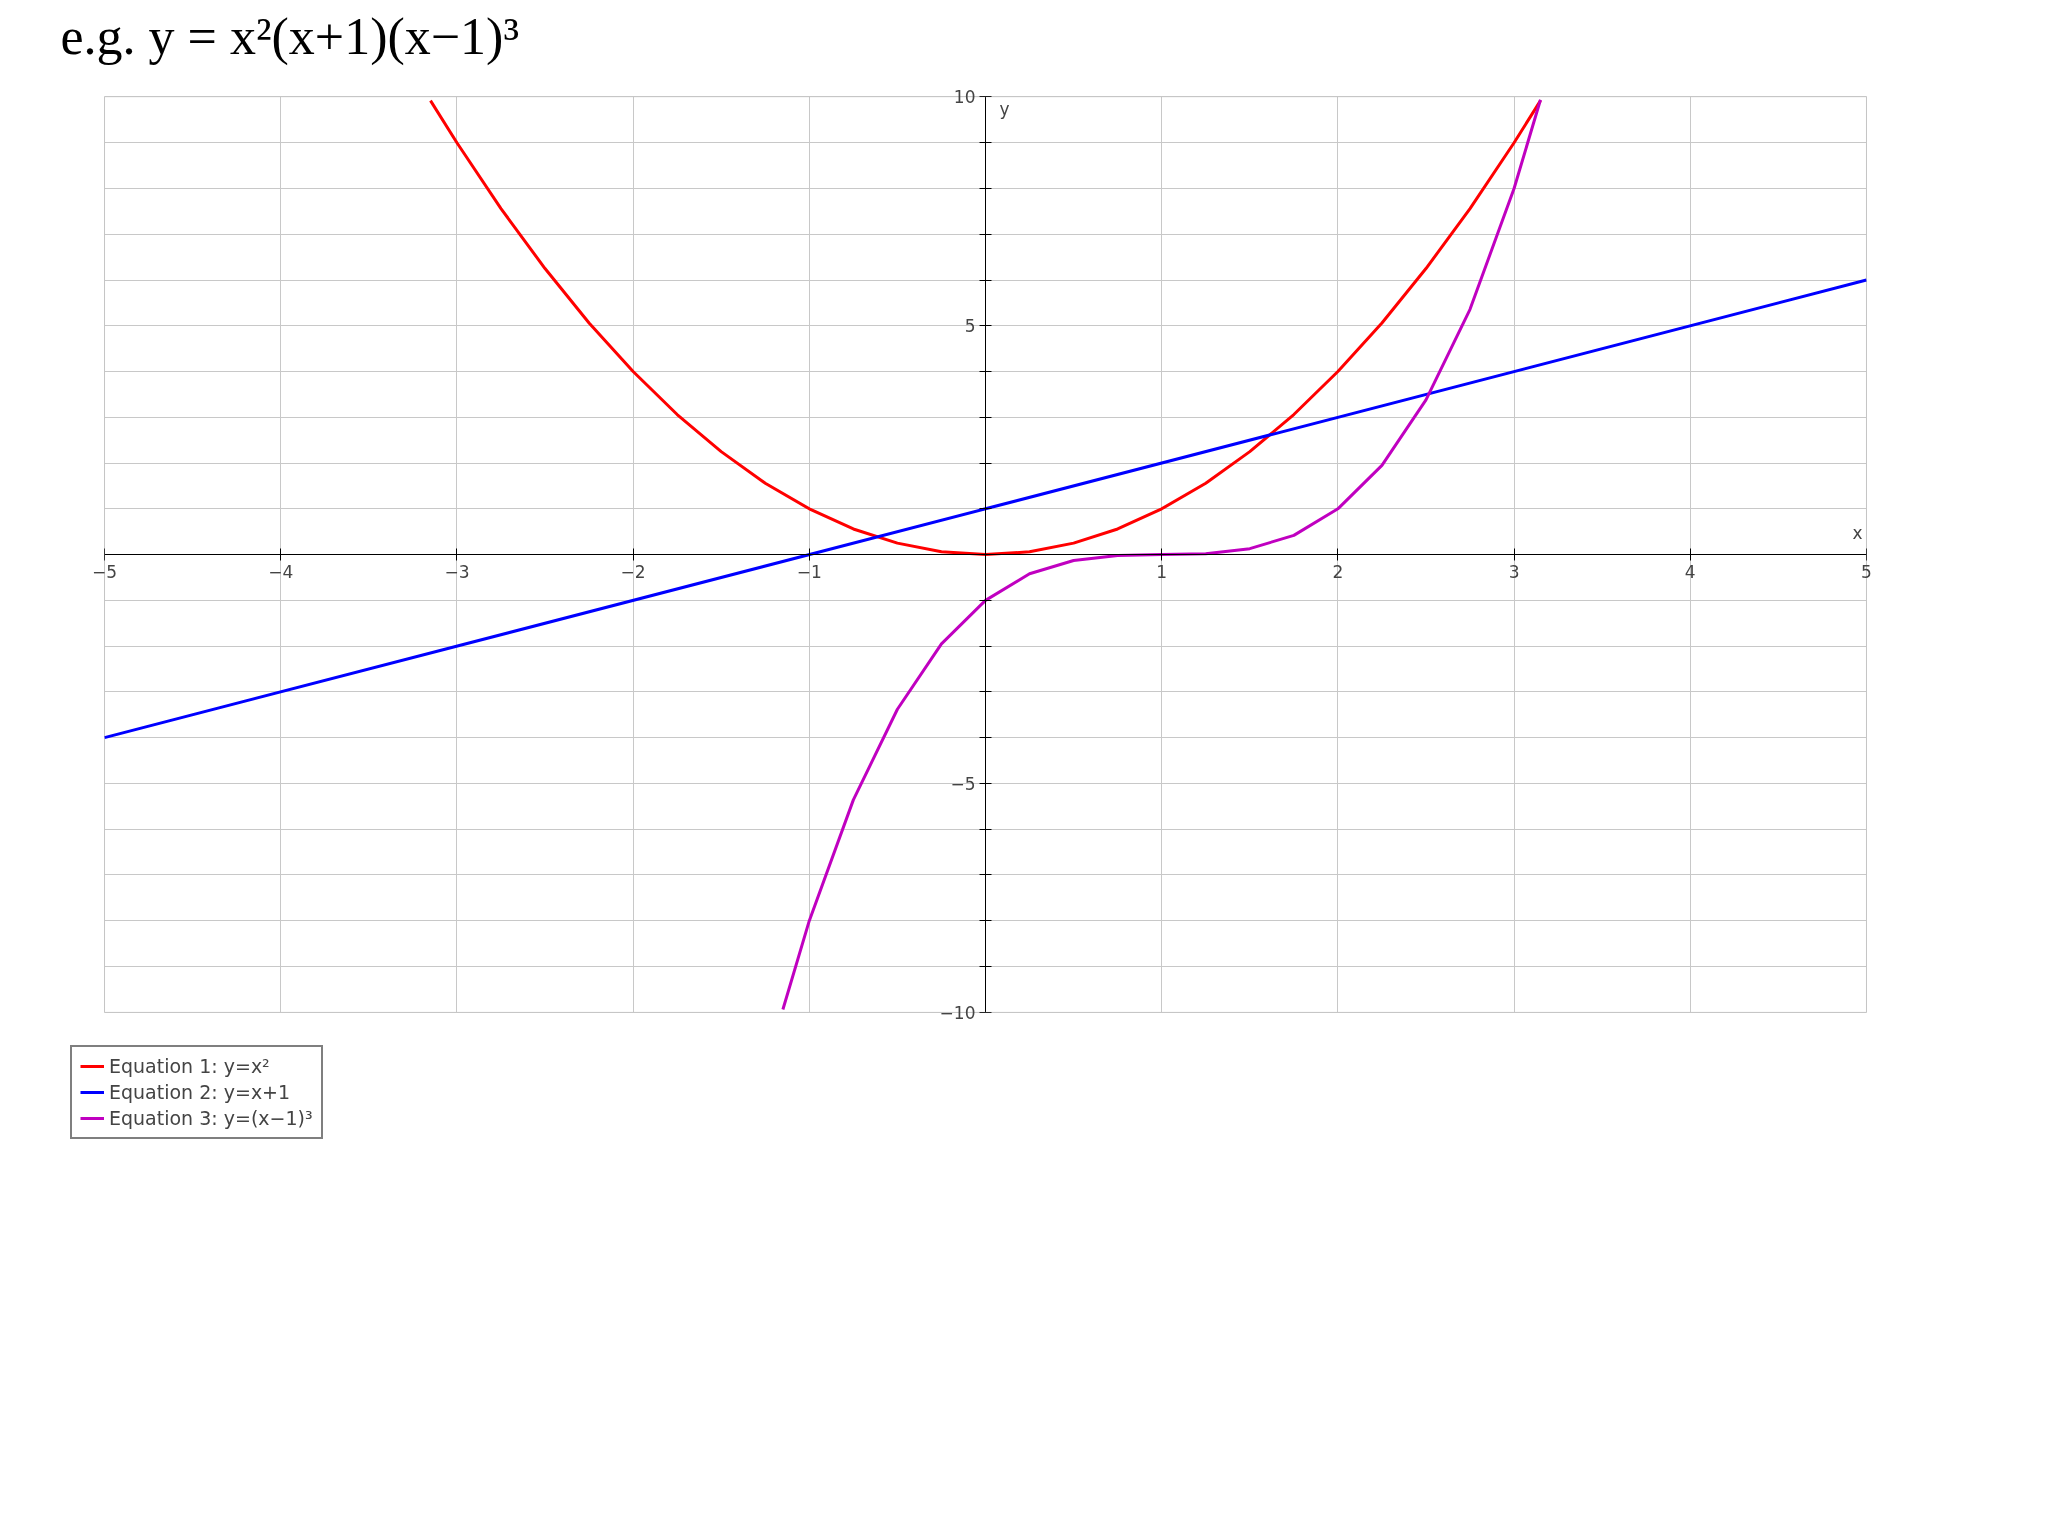 Image resolution: width=2048 pixels, height=1536 pixels. I want to click on y-axis-title: y, so click(1004, 108).